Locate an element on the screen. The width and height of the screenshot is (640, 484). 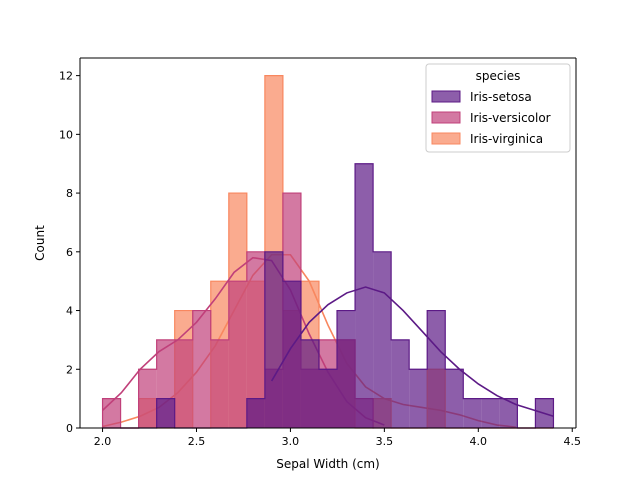
legend-swatch-iris-setosa is located at coordinates (446, 96).